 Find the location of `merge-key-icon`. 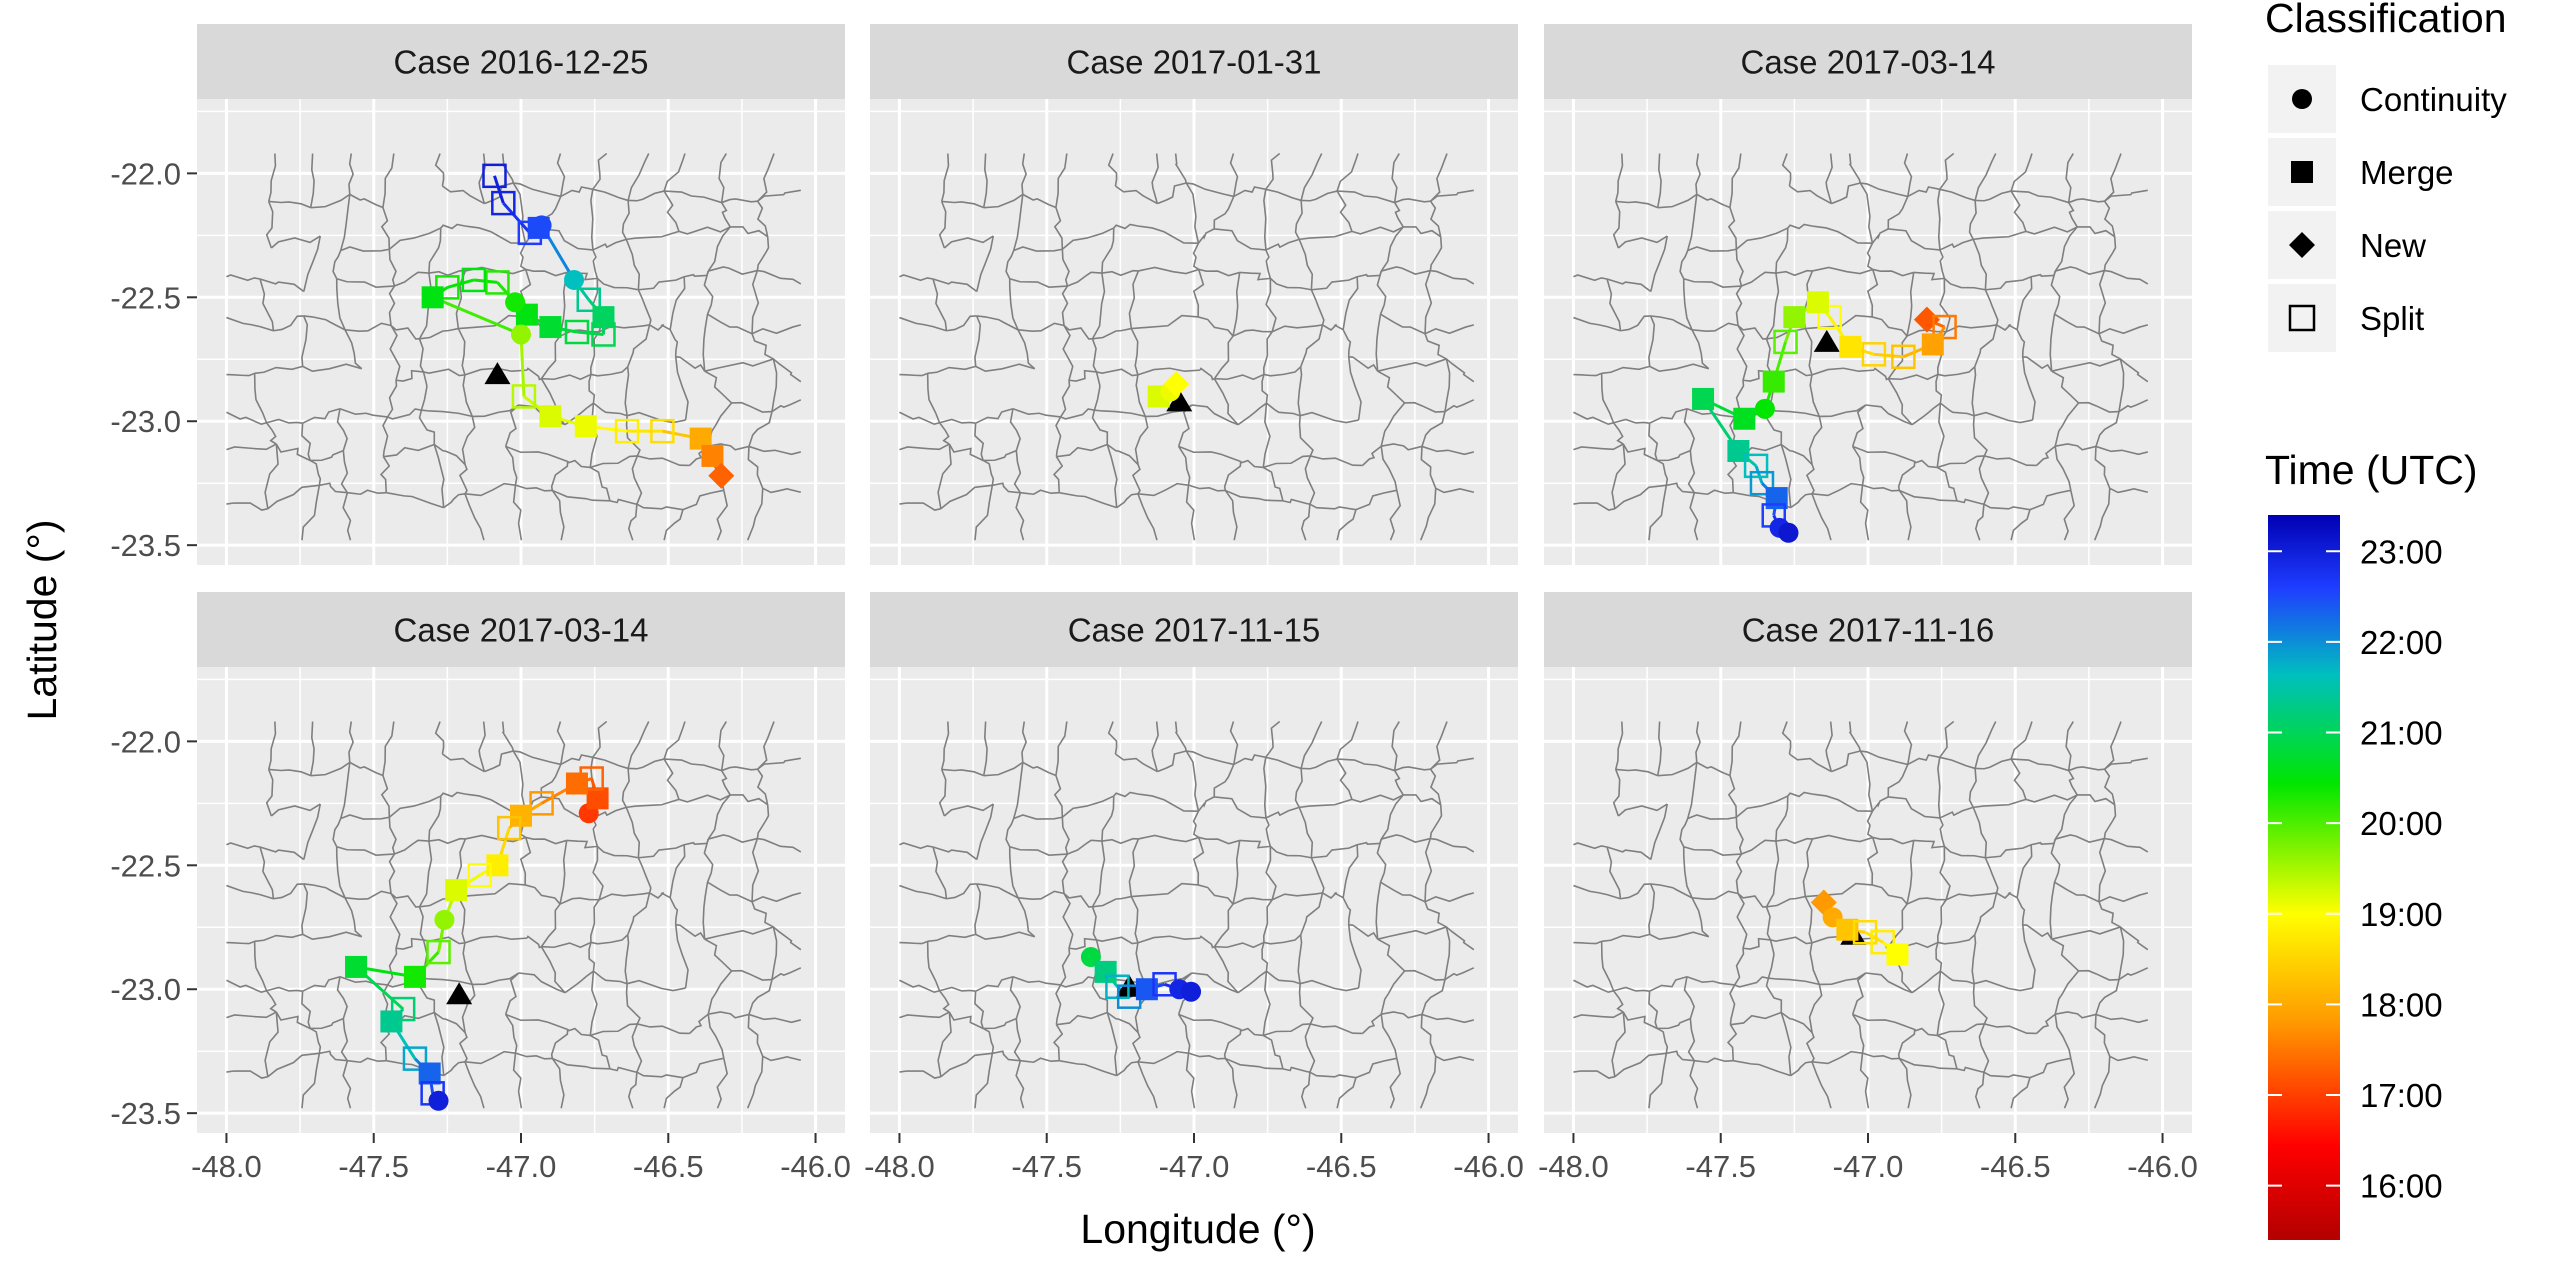

merge-key-icon is located at coordinates (2302, 172).